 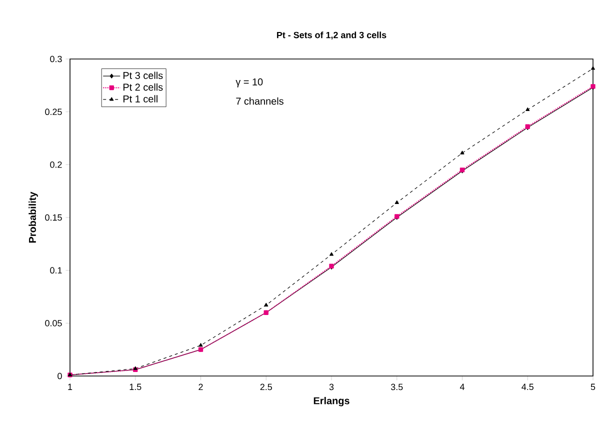 I want to click on x-tick-label: 4.5, so click(x=528, y=387).